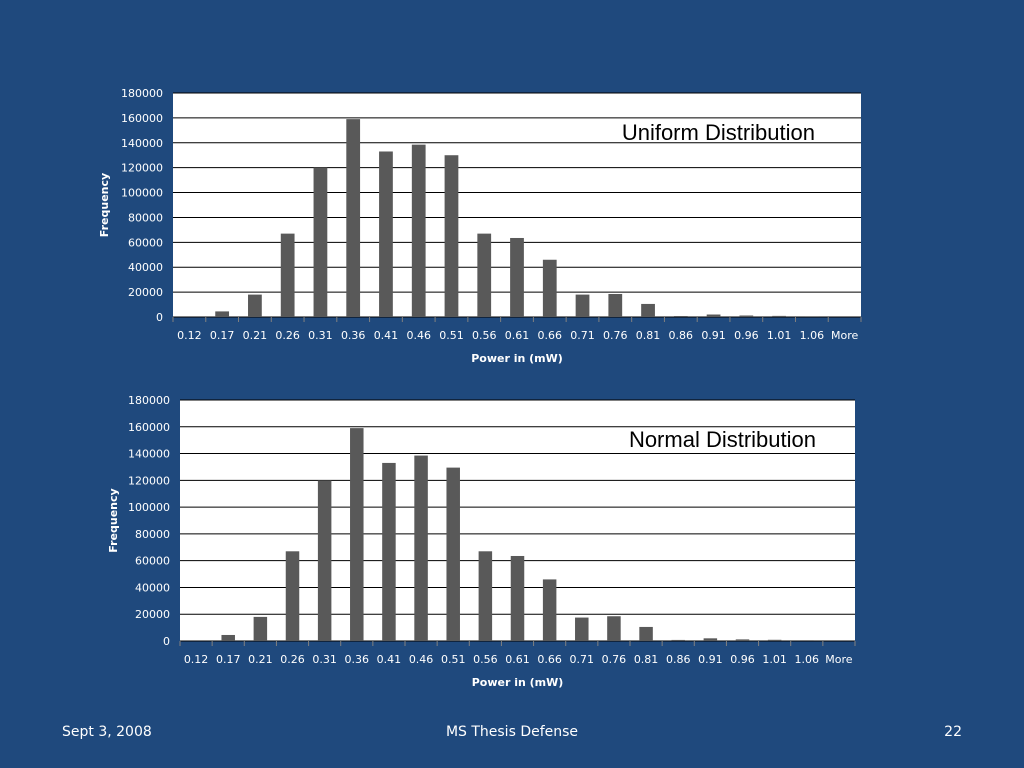 The height and width of the screenshot is (768, 1024). Describe the element at coordinates (678, 659) in the screenshot. I see `normal-x-tick-label: 0.86` at that location.